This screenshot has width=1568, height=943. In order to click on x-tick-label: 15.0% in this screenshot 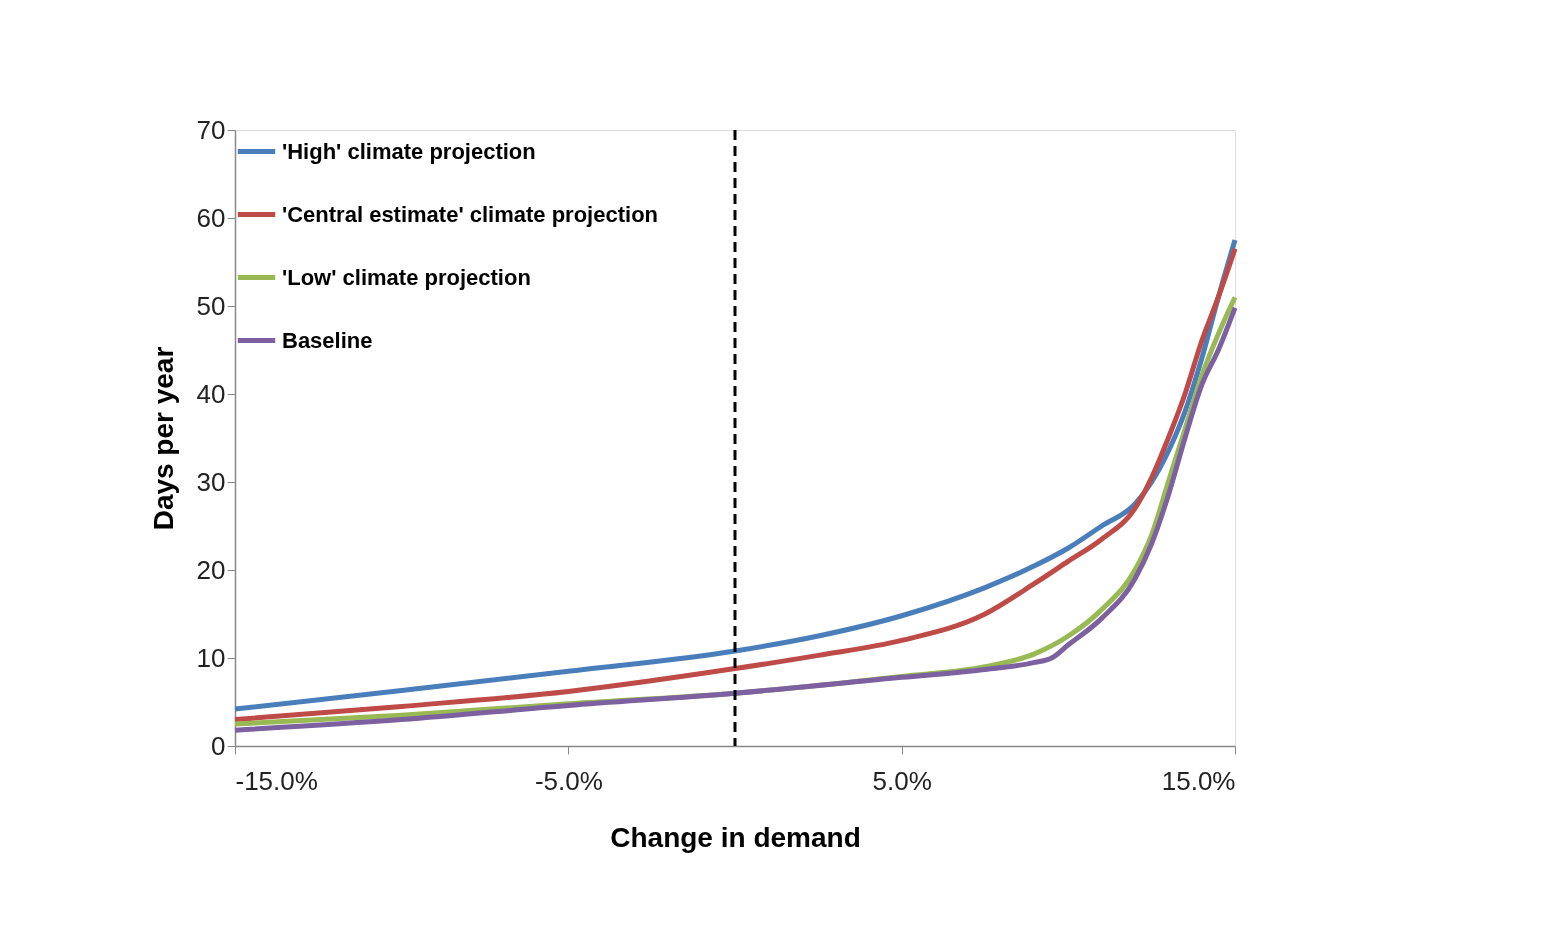, I will do `click(1198, 780)`.